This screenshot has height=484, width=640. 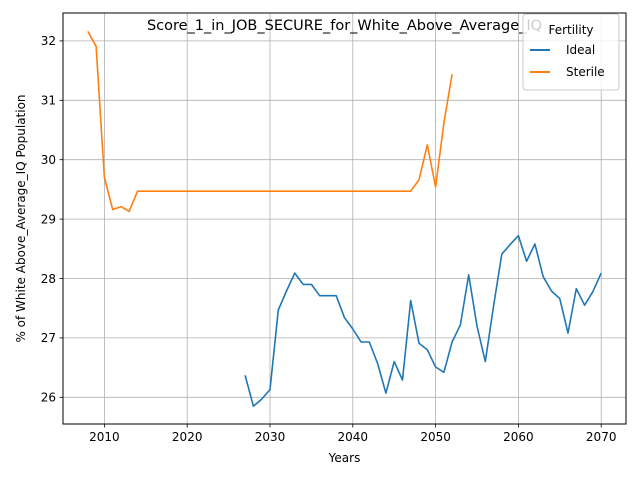 I want to click on legend-label-sterile: Sterile, so click(x=585, y=72).